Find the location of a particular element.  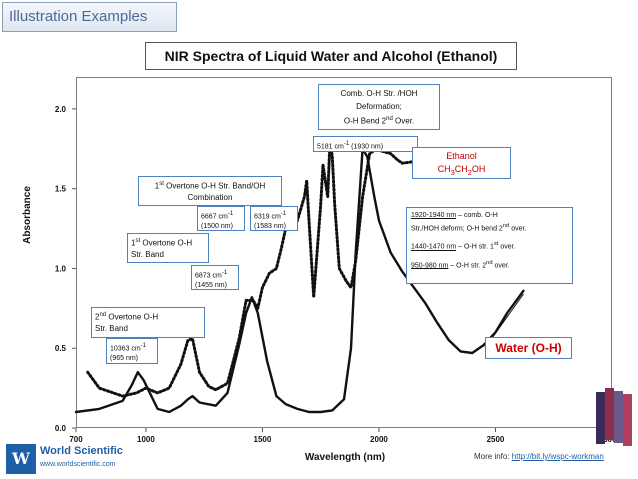

more-info: More info: http://bit.ly/wspc-workman is located at coordinates (539, 456).